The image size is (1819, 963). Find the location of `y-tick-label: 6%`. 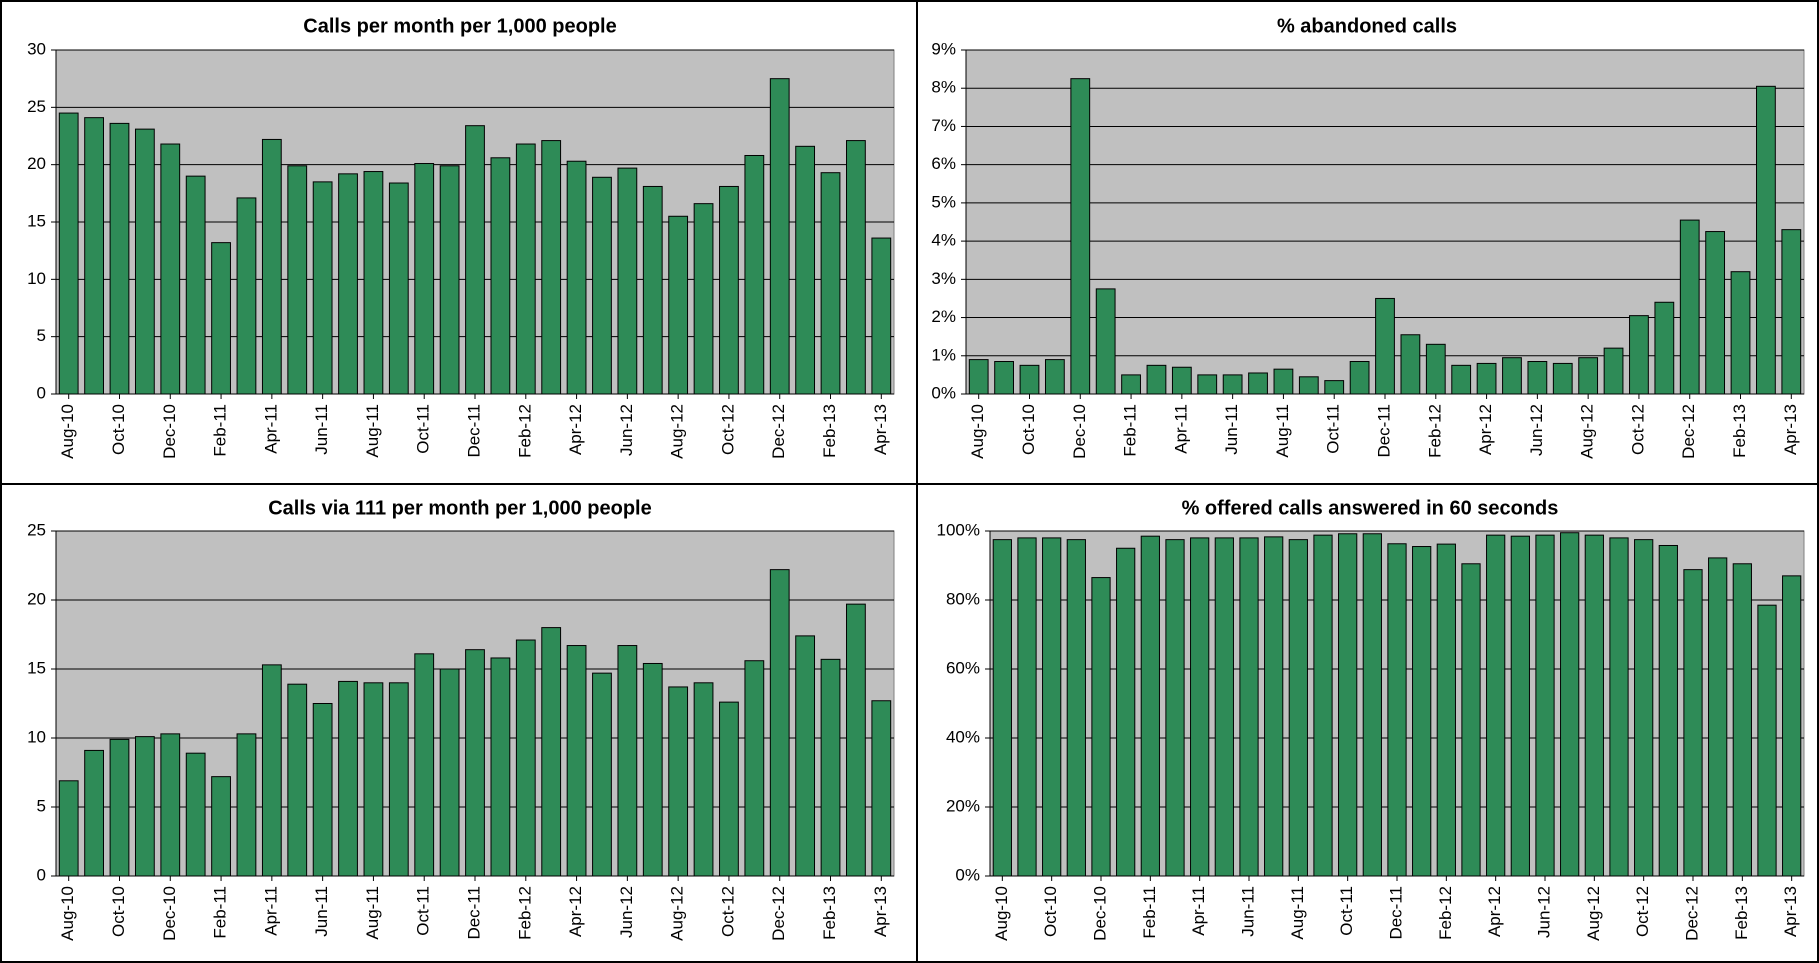

y-tick-label: 6% is located at coordinates (943, 163).